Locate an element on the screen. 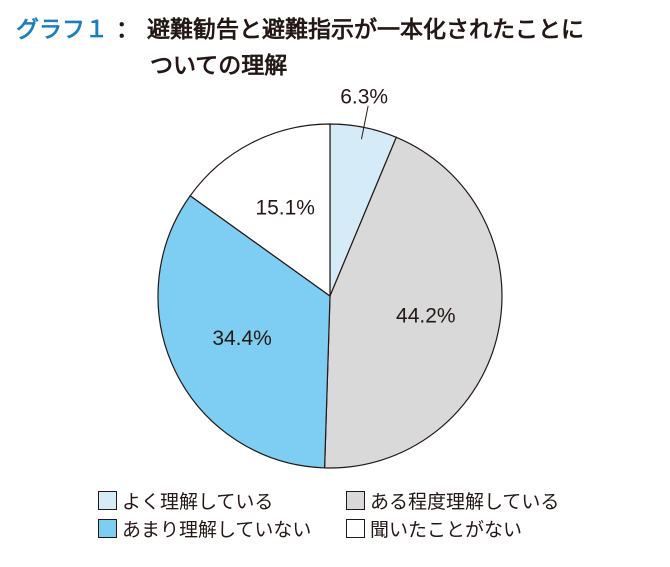 Image resolution: width=670 pixels, height=567 pixels. legend-swatch-amari is located at coordinates (107, 528).